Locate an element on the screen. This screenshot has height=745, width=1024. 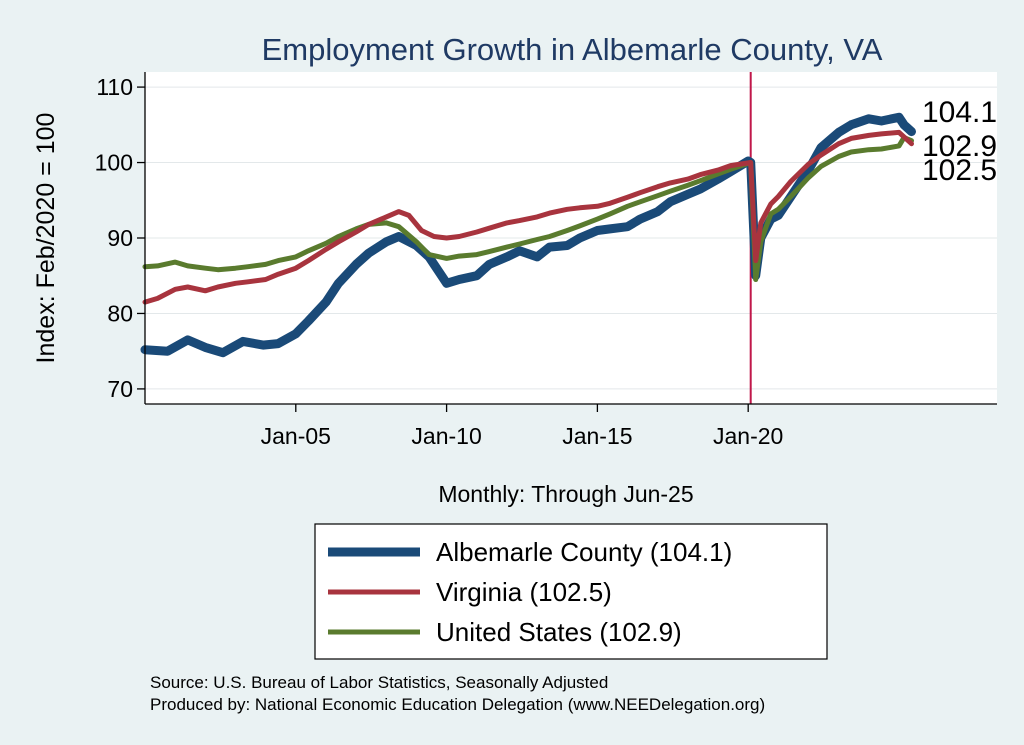
x-axis-label: Monthly: Through Jun-25 is located at coordinates (565, 494).